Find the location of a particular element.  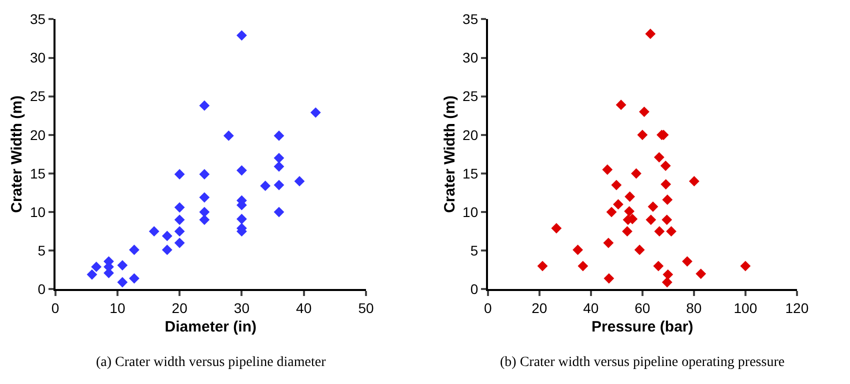

x-tick-label: 30 is located at coordinates (242, 308).